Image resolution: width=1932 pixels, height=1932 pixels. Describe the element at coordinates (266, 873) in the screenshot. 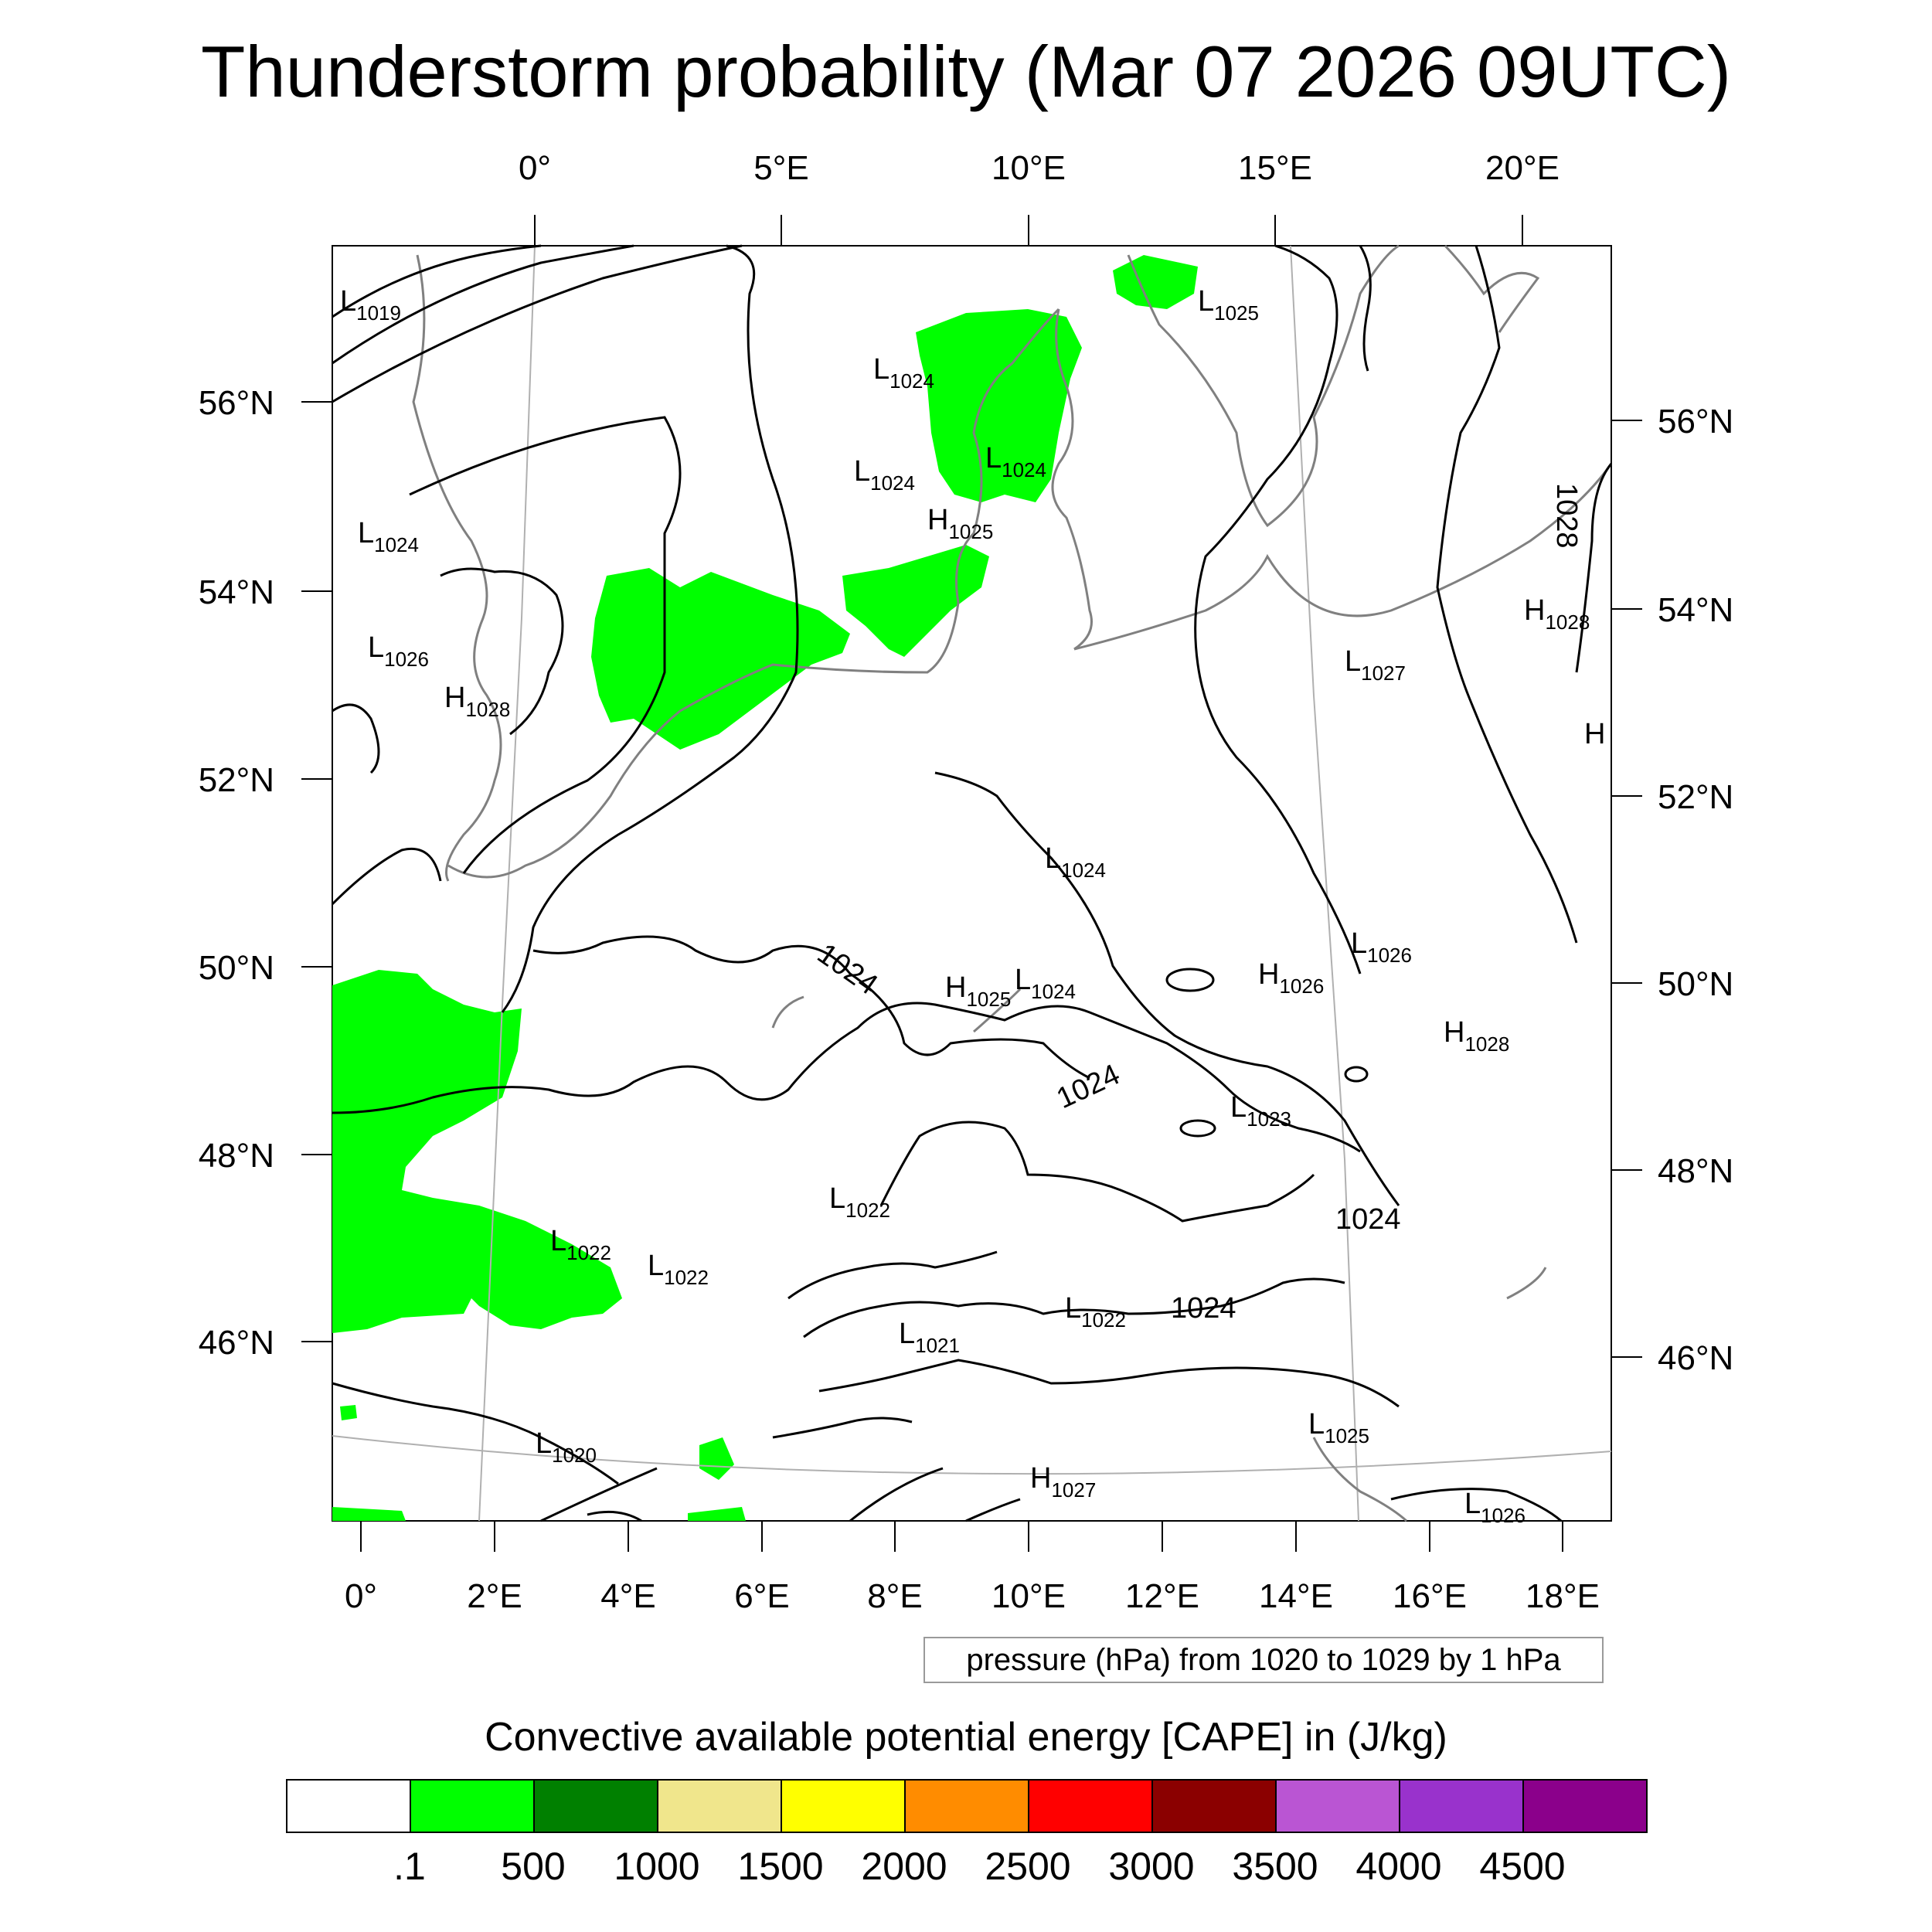

I see `left-lat-axis: 56°N 54°N 52°N 50°N 48°N 46°N` at that location.